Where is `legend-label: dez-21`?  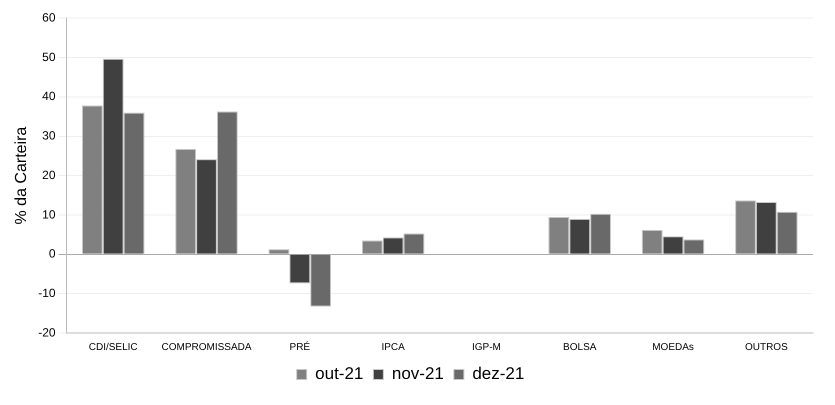
legend-label: dez-21 is located at coordinates (498, 374).